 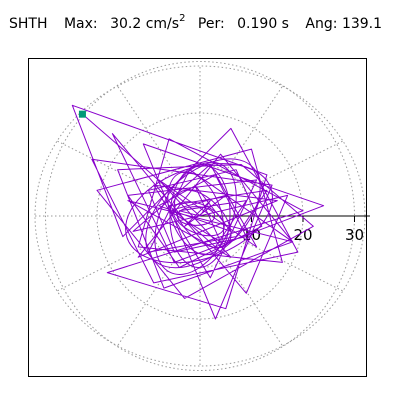 I want to click on max-value: 30.2, so click(x=126, y=24).